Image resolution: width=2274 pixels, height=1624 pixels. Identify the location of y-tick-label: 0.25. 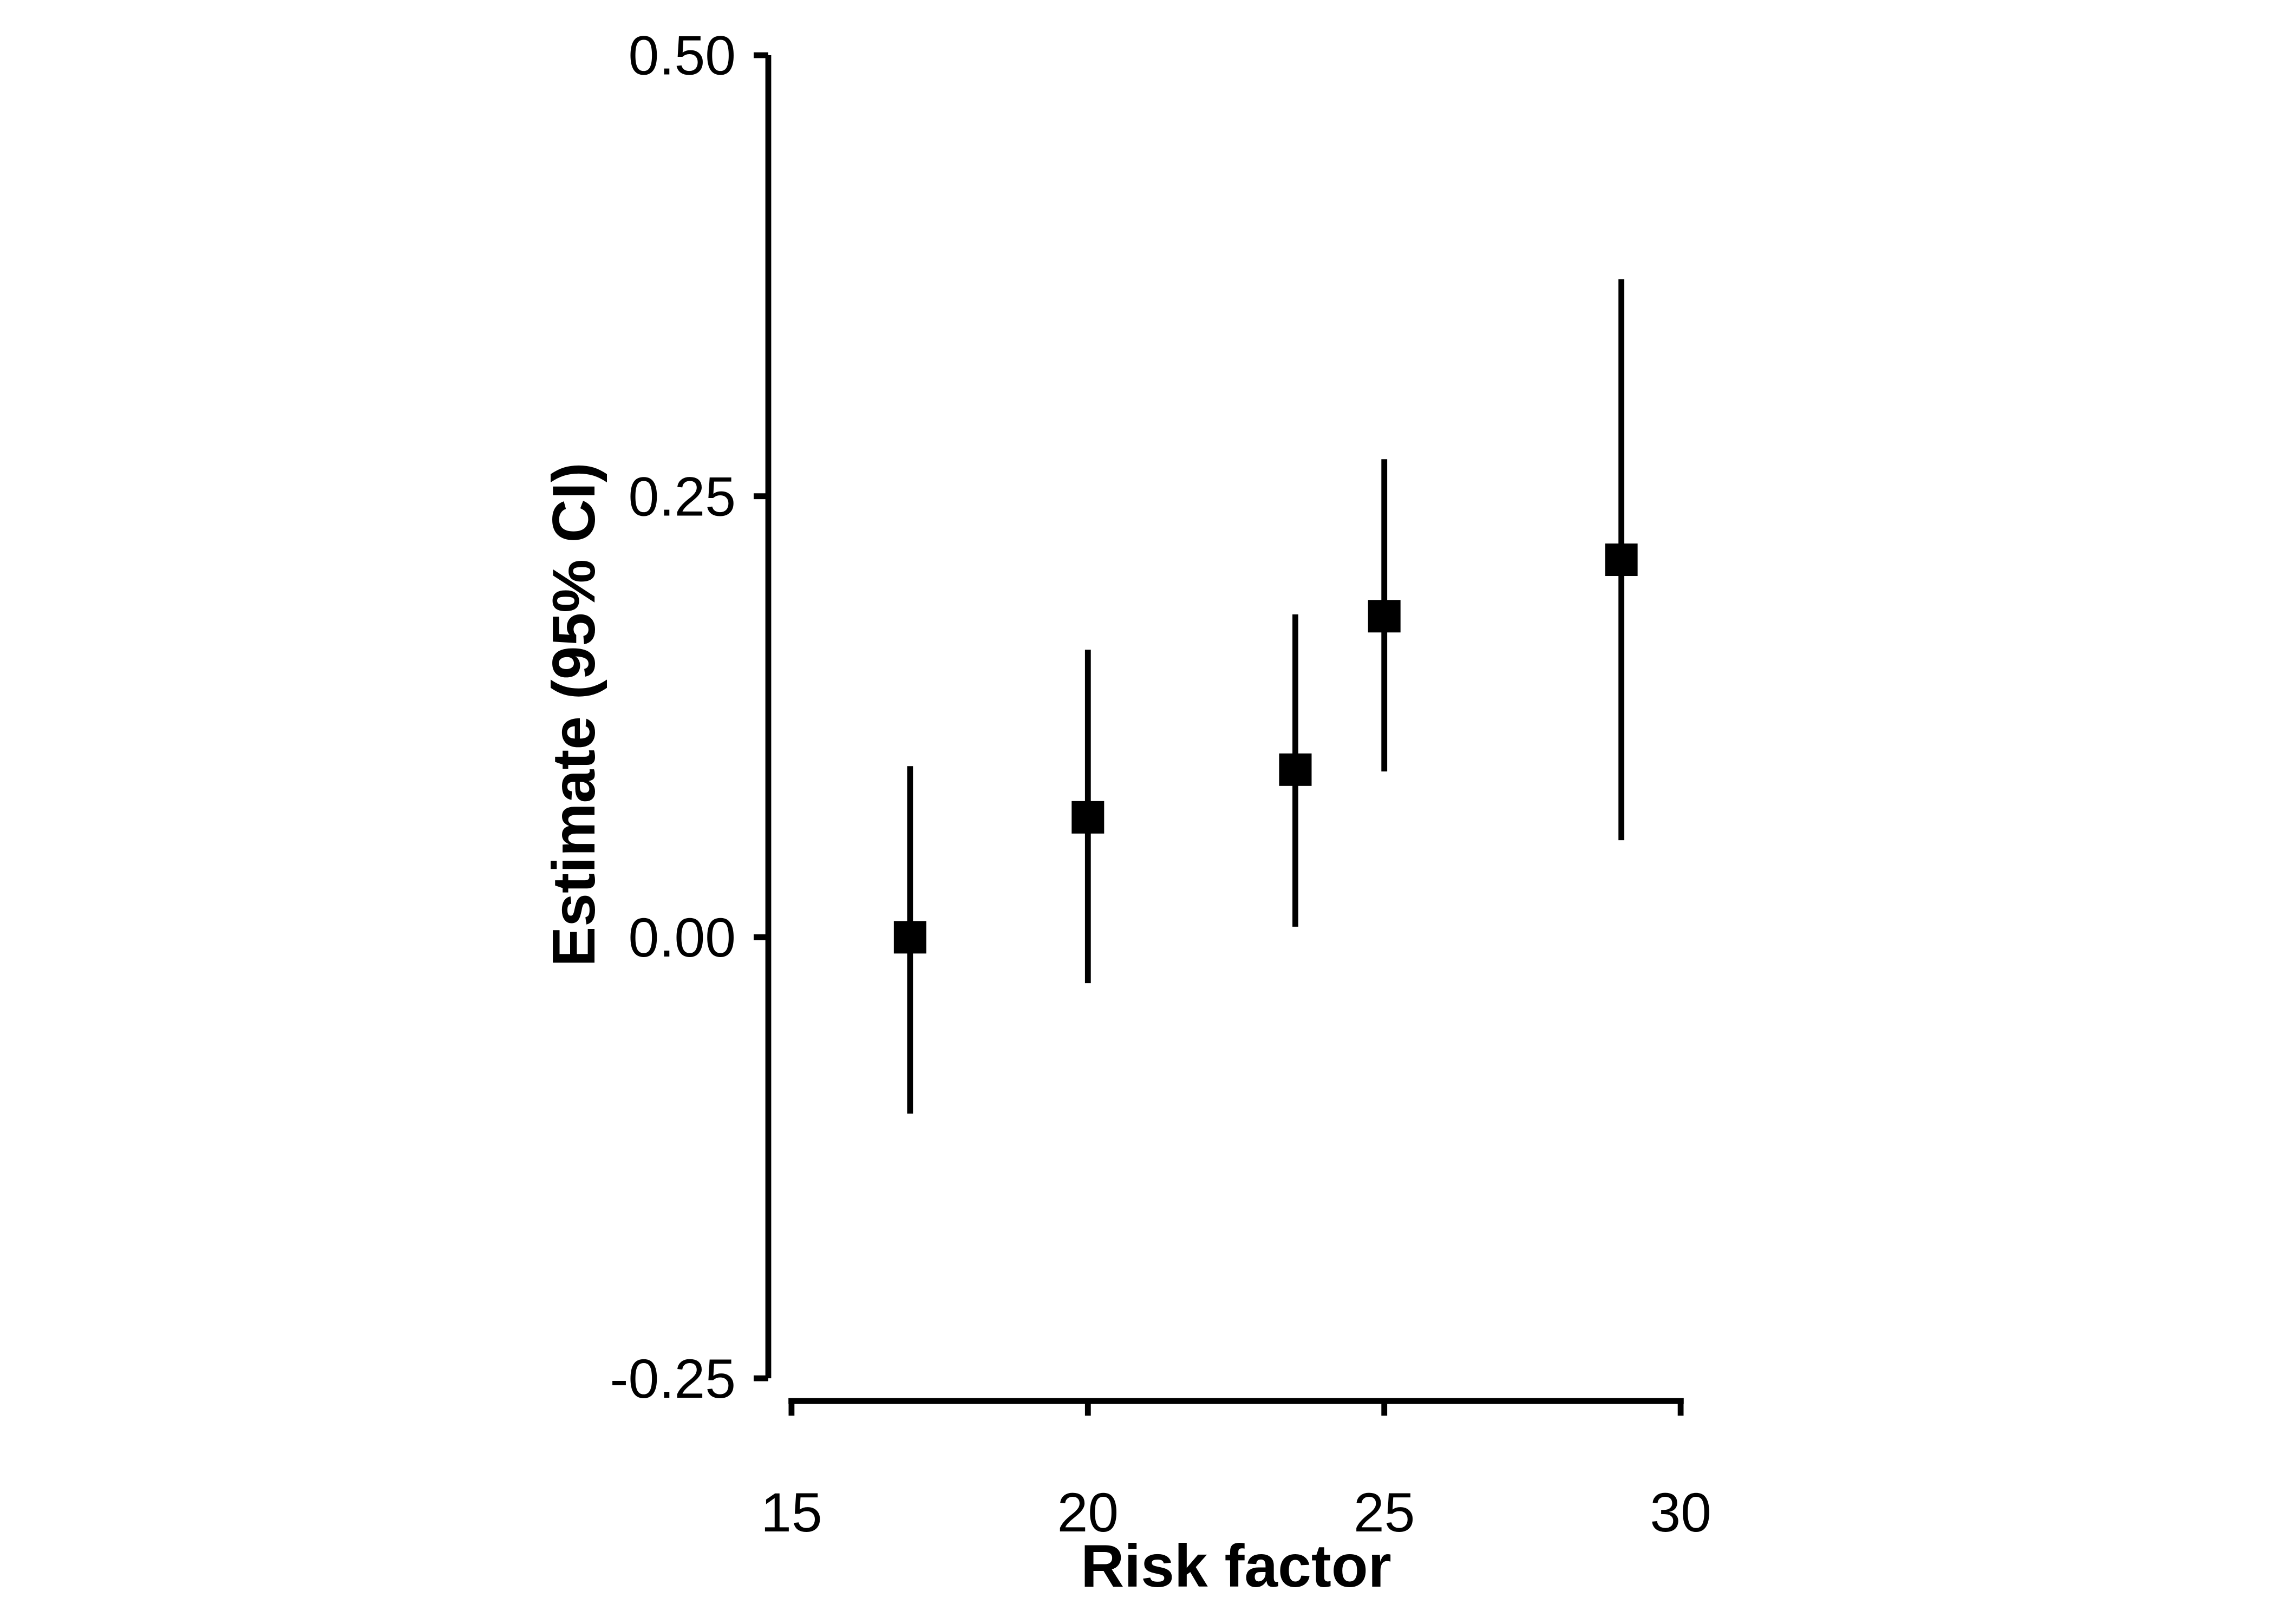
(682, 497).